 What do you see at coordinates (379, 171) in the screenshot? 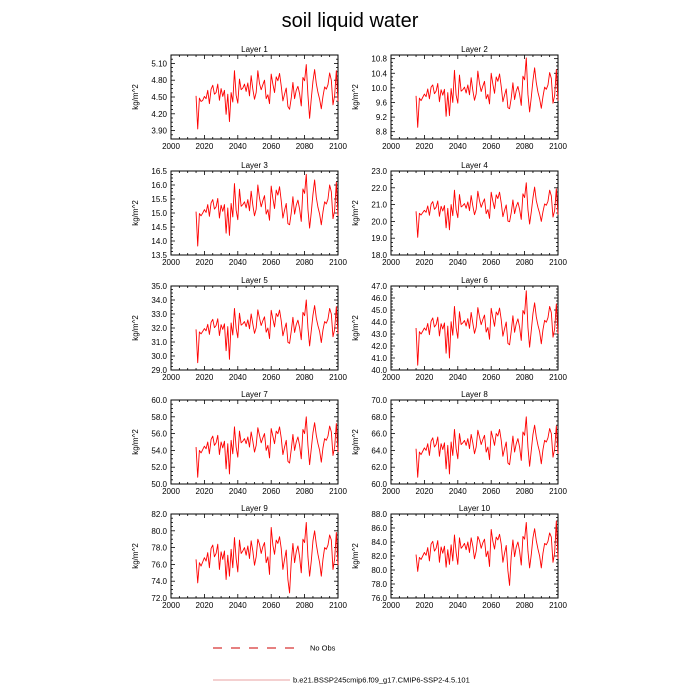
I see `y-tick-label: 23.0` at bounding box center [379, 171].